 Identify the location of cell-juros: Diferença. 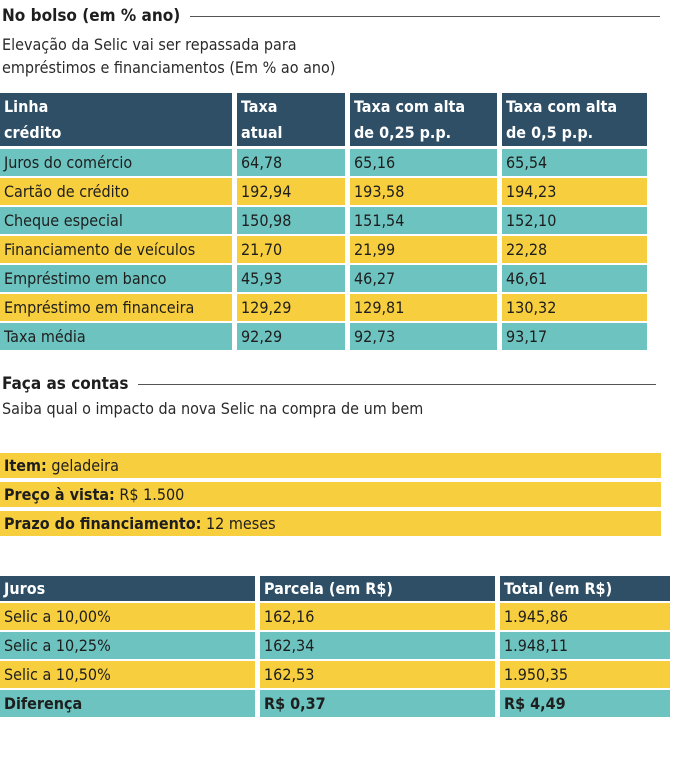
(127, 703).